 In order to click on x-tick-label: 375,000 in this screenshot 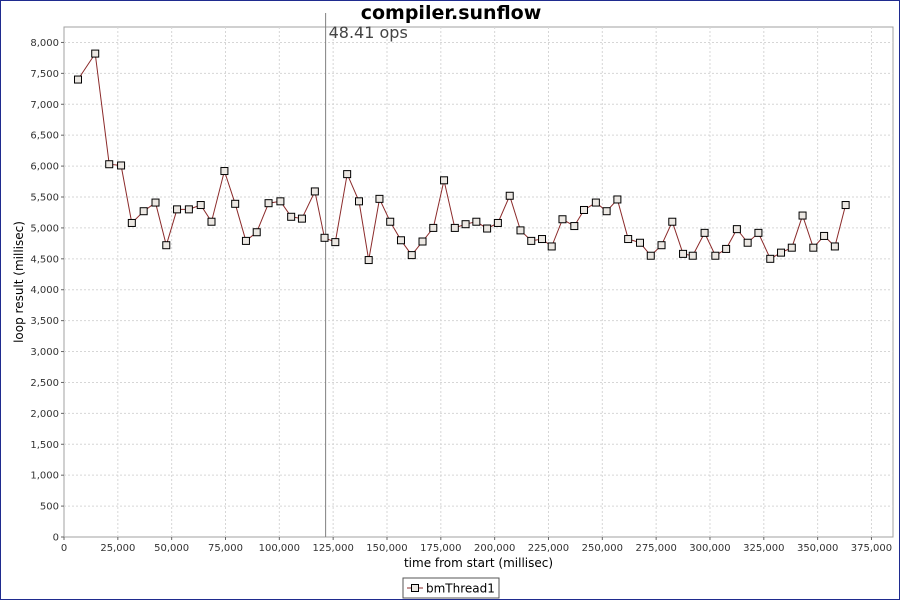, I will do `click(871, 548)`.